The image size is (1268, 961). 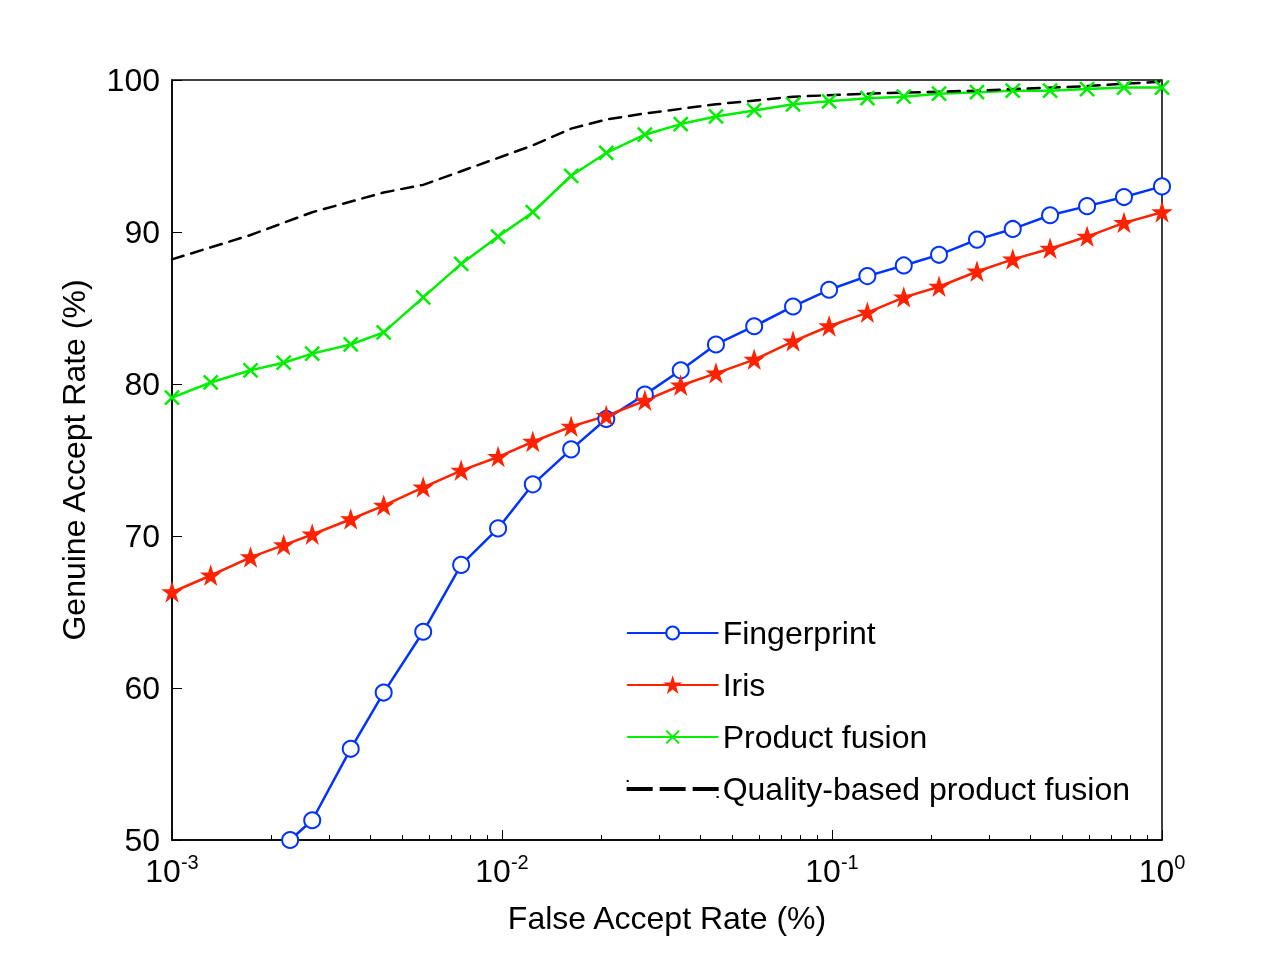 What do you see at coordinates (142, 688) in the screenshot?
I see `y-tick-label: 60` at bounding box center [142, 688].